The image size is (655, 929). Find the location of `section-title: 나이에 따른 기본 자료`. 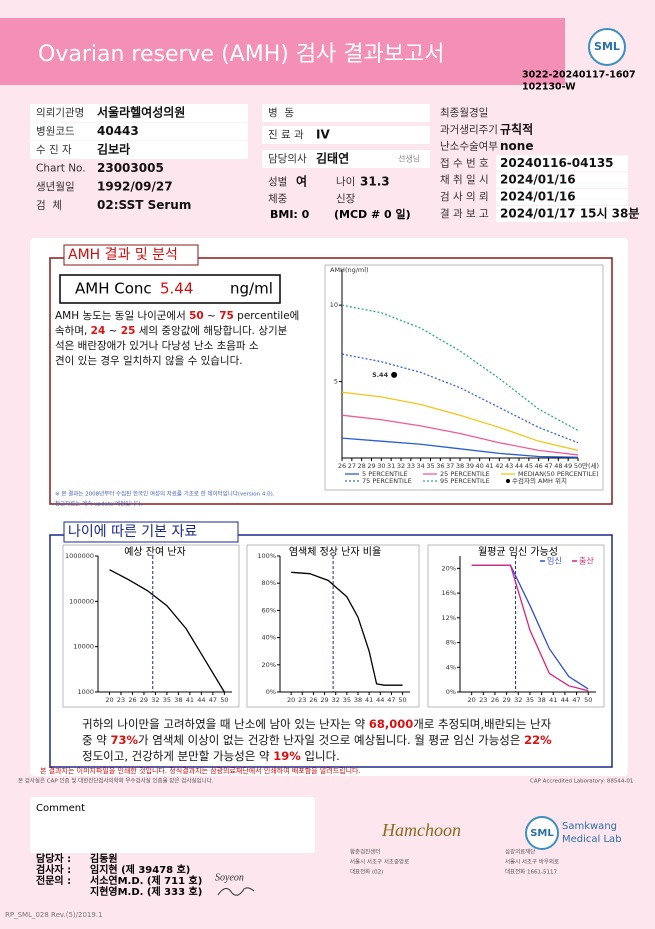

section-title: 나이에 따른 기본 자료 is located at coordinates (132, 532).